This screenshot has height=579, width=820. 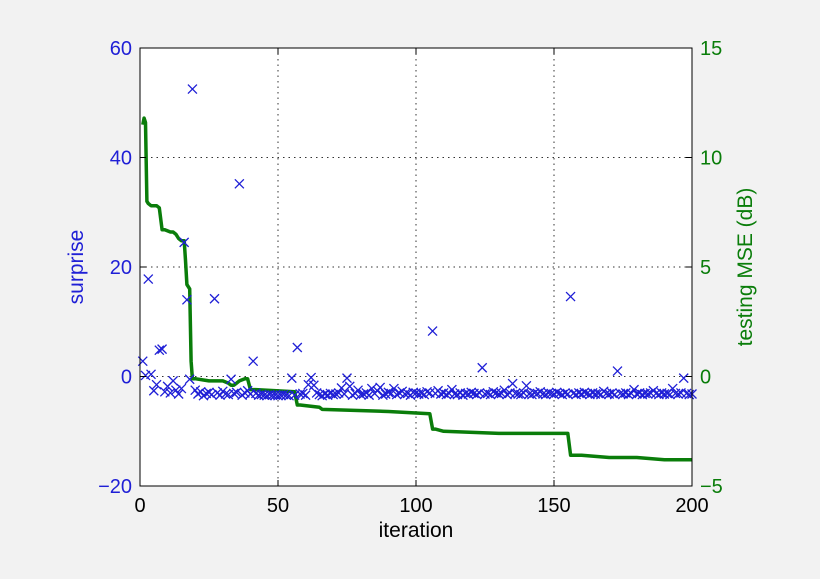 I want to click on right-axis-title: testing MSE (dB), so click(x=745, y=267).